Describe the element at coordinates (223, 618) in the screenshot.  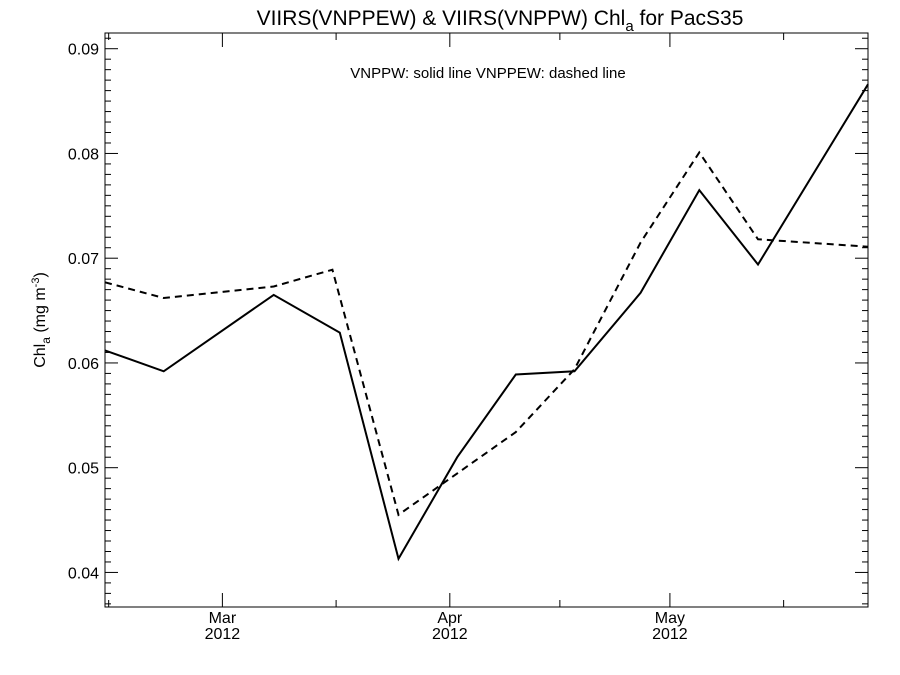
I see `x-tick-label-month: Mar` at that location.